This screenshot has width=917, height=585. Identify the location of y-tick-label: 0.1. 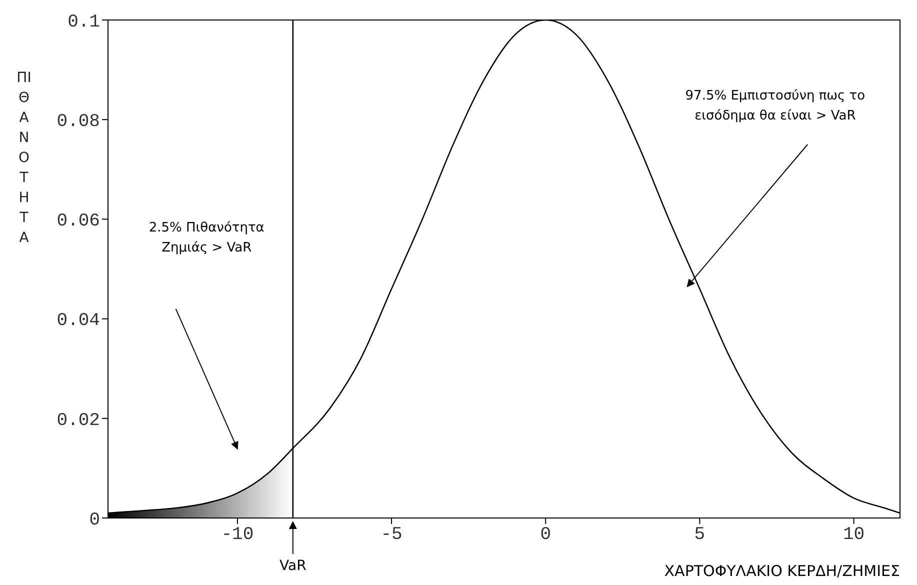
(84, 22).